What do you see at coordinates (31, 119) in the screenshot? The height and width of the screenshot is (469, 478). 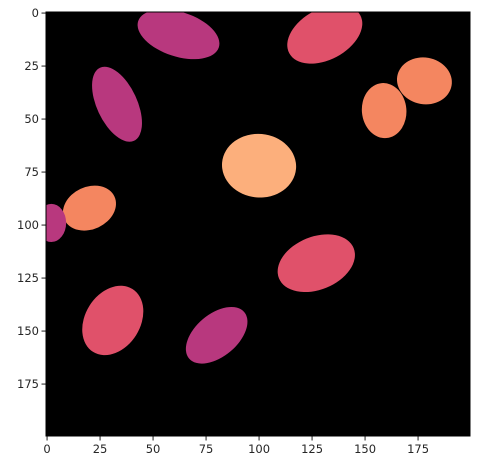 I see `y-tick-label: 50` at bounding box center [31, 119].